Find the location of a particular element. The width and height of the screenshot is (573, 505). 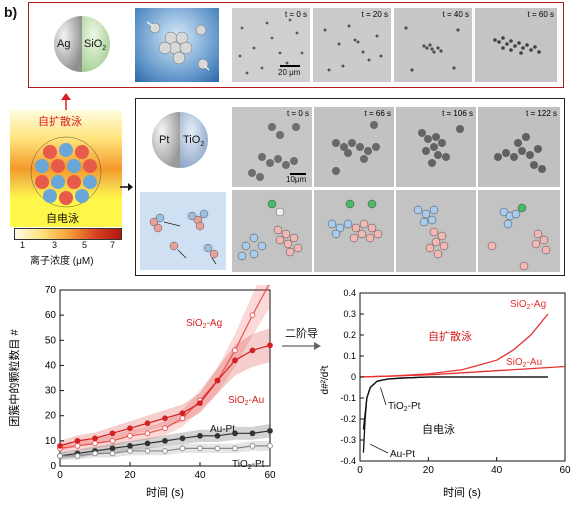

chart2-ytick-label: 0.1 is located at coordinates (349, 356).